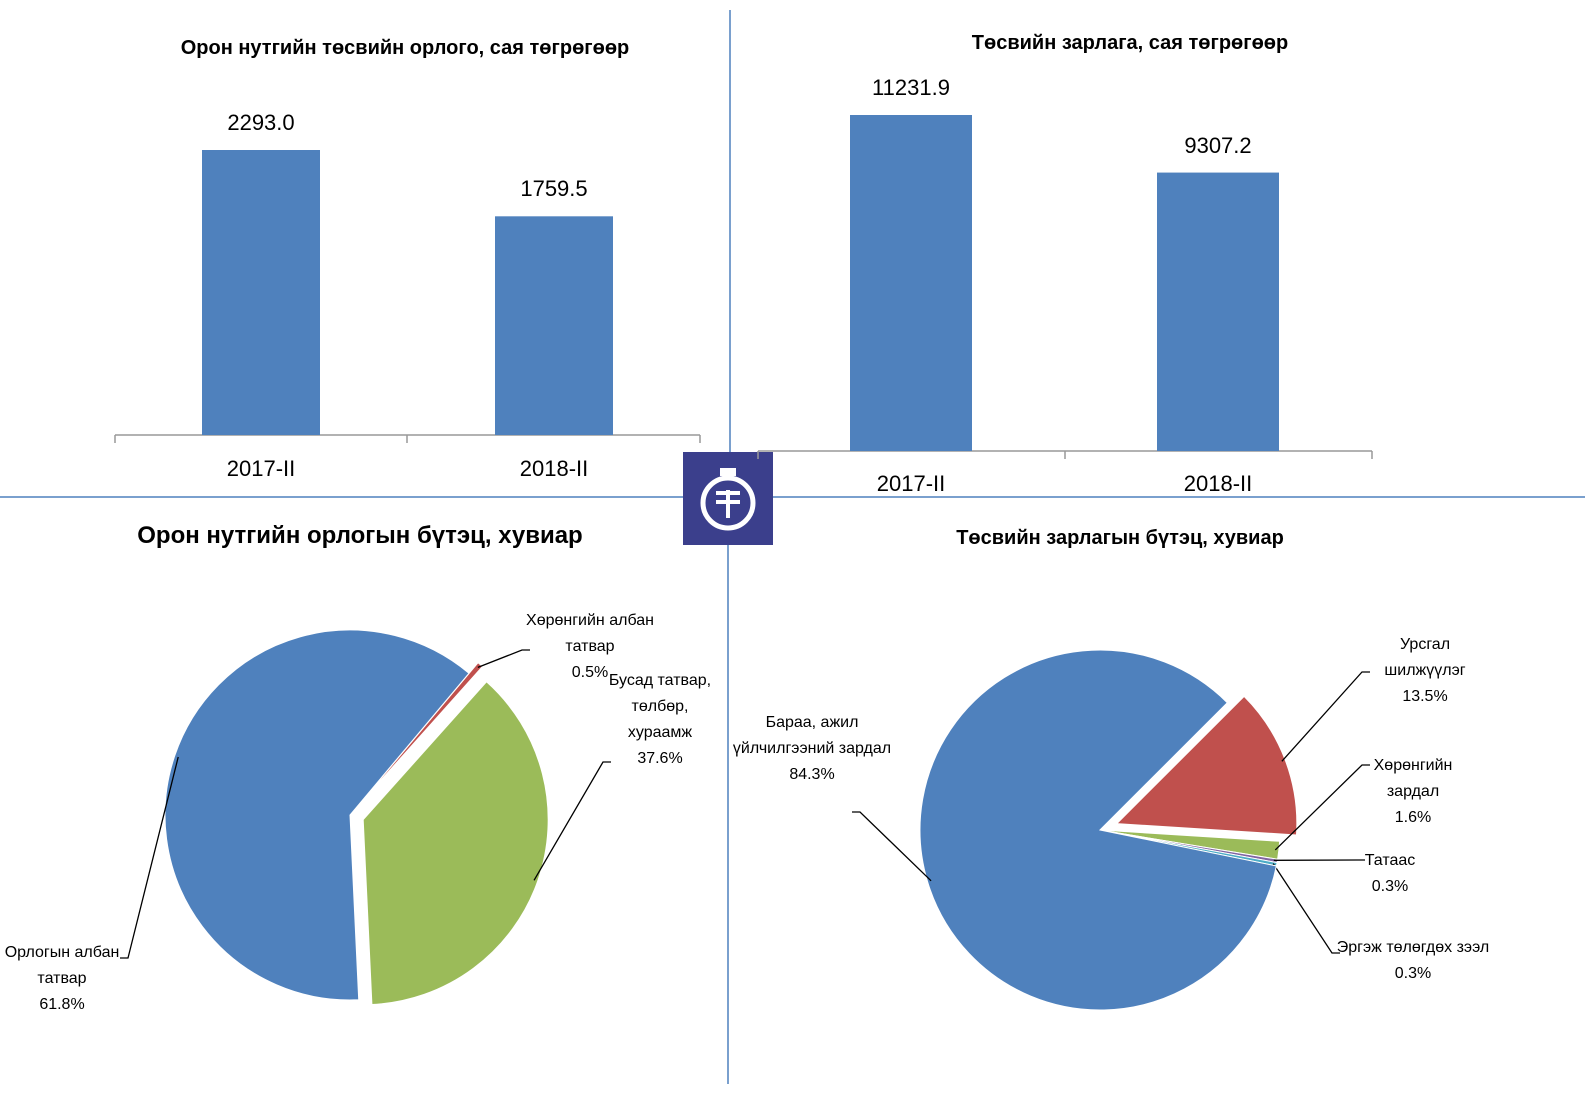 This screenshot has height=1094, width=1585. What do you see at coordinates (360, 535) in the screenshot?
I see `chart-title: Орон нутгийн орлогын бүтэц, хувиар` at bounding box center [360, 535].